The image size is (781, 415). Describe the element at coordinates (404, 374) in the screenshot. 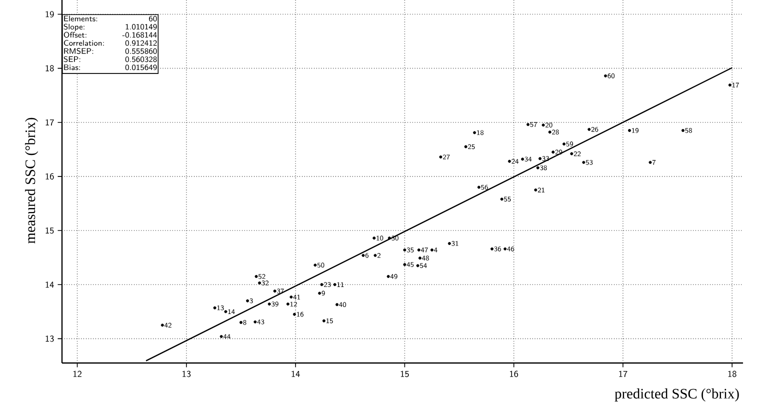

I see `x-tick-label: 15` at that location.